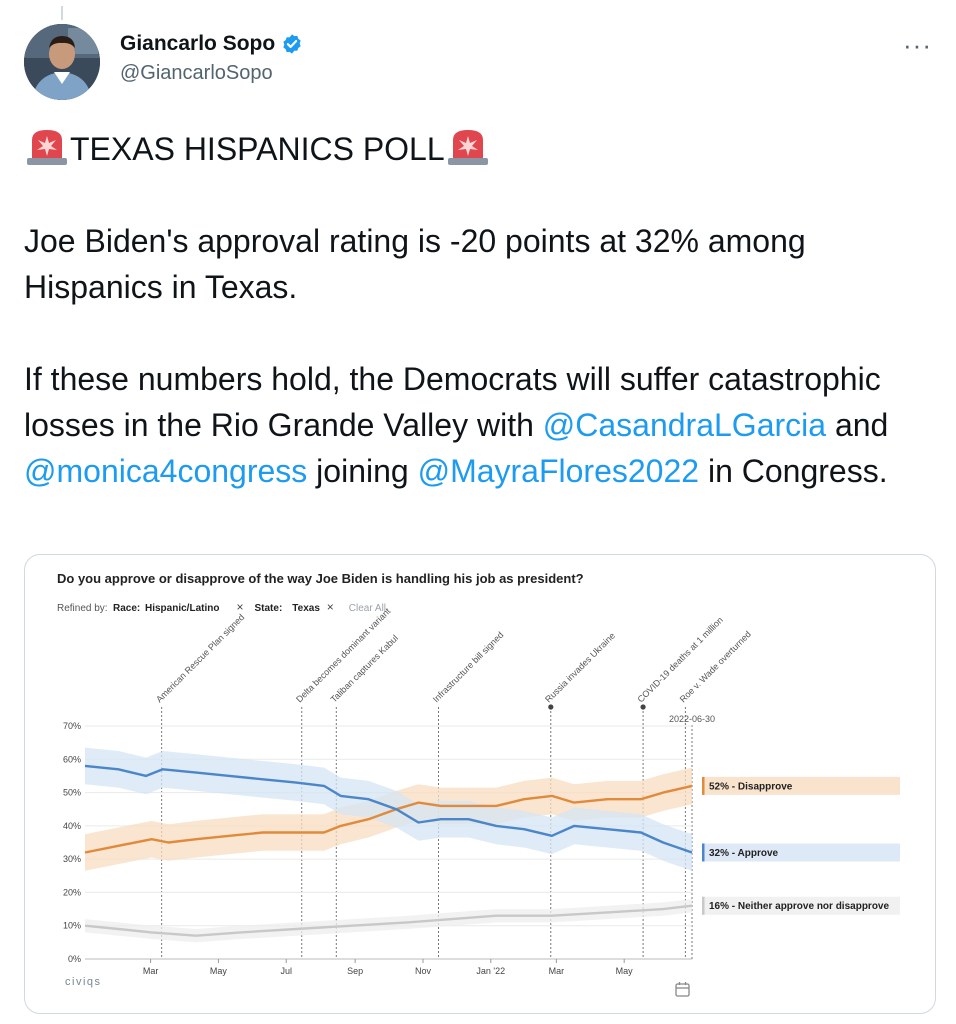 Image resolution: width=956 pixels, height=1024 pixels. I want to click on filter-value: Texas, so click(306, 608).